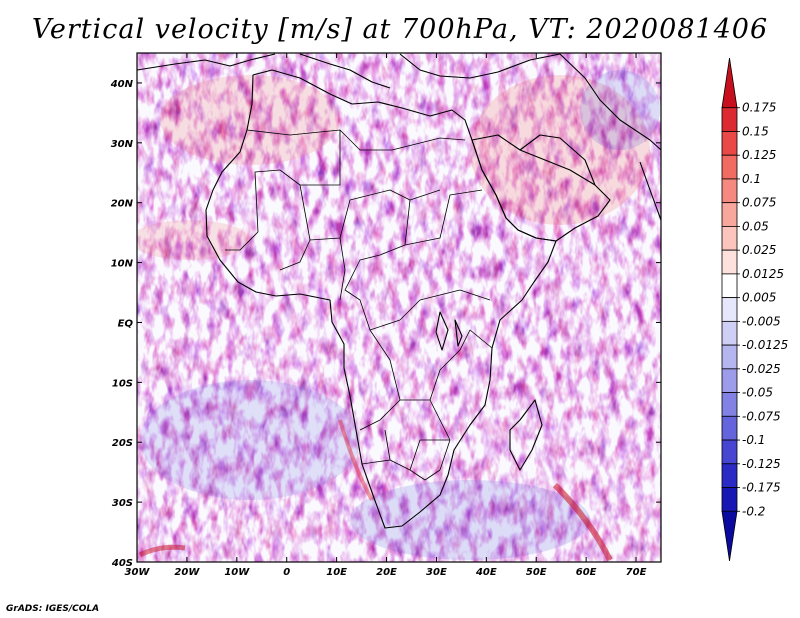 This screenshot has width=800, height=618. What do you see at coordinates (122, 84) in the screenshot?
I see `lat-tick-label: 40N` at bounding box center [122, 84].